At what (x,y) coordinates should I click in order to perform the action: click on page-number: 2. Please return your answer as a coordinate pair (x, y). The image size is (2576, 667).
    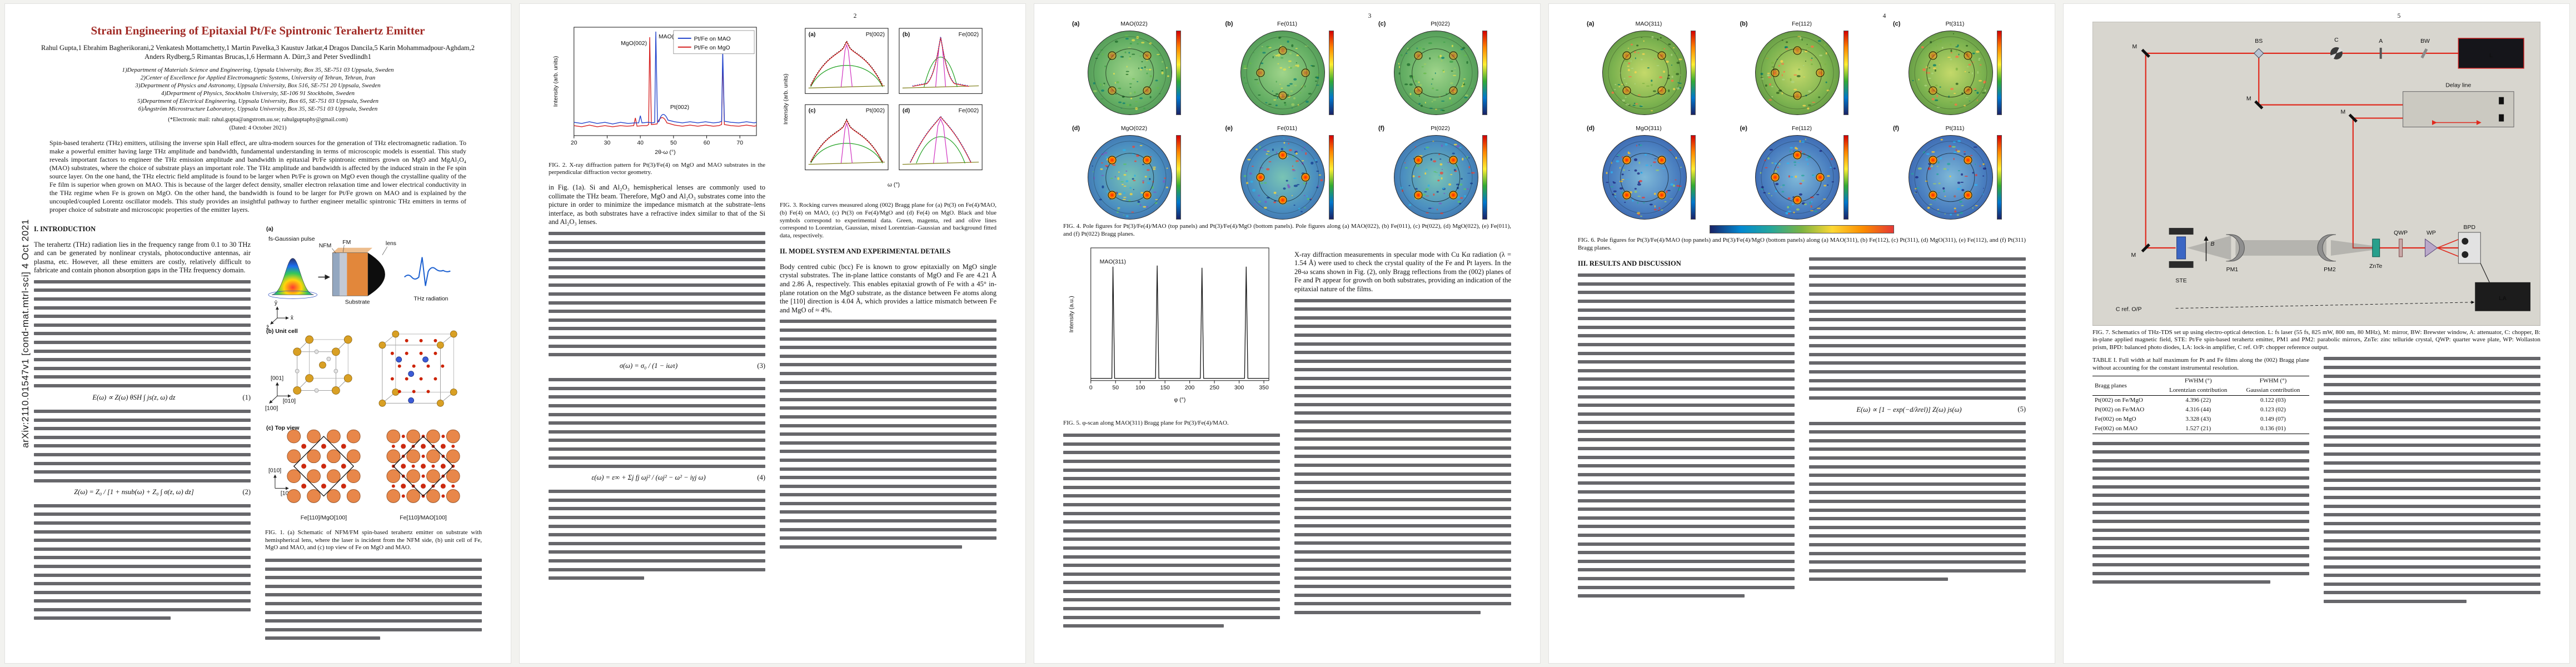
    Looking at the image, I should click on (855, 16).